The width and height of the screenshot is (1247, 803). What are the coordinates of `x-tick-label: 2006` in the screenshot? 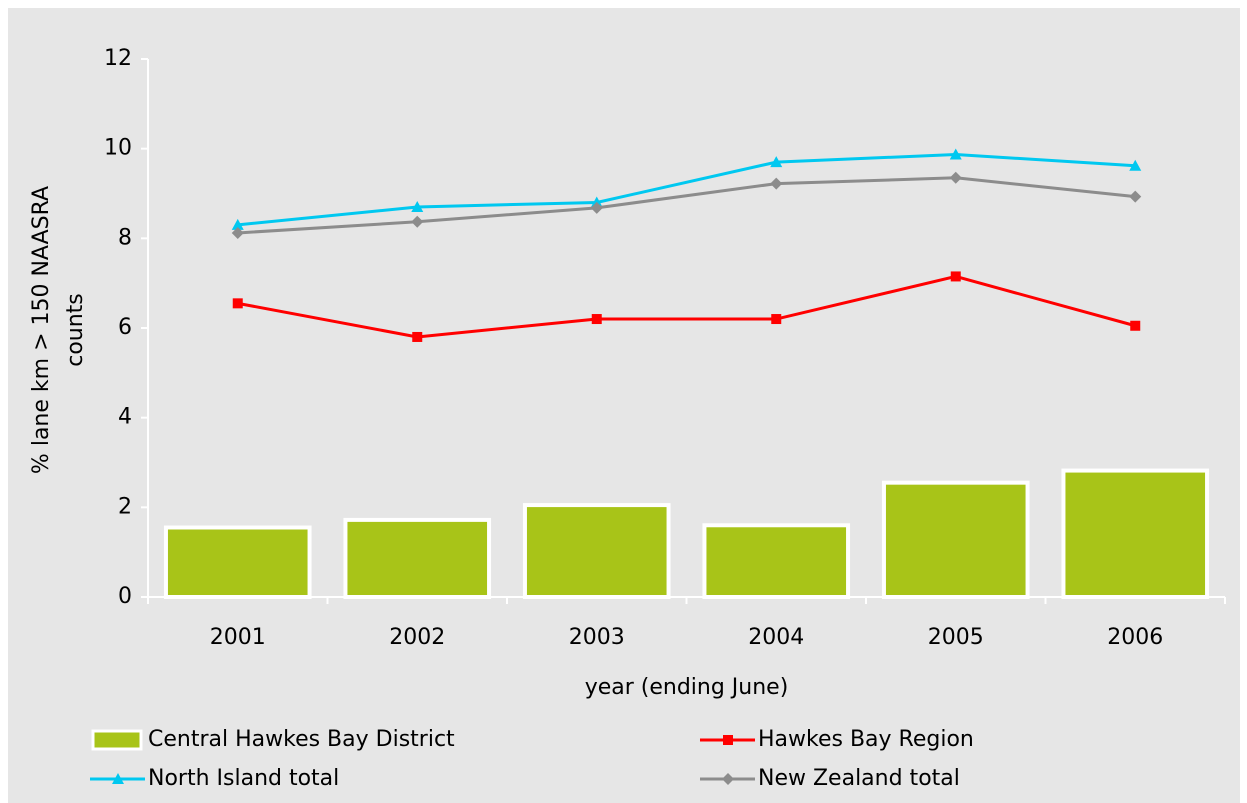 It's located at (1135, 637).